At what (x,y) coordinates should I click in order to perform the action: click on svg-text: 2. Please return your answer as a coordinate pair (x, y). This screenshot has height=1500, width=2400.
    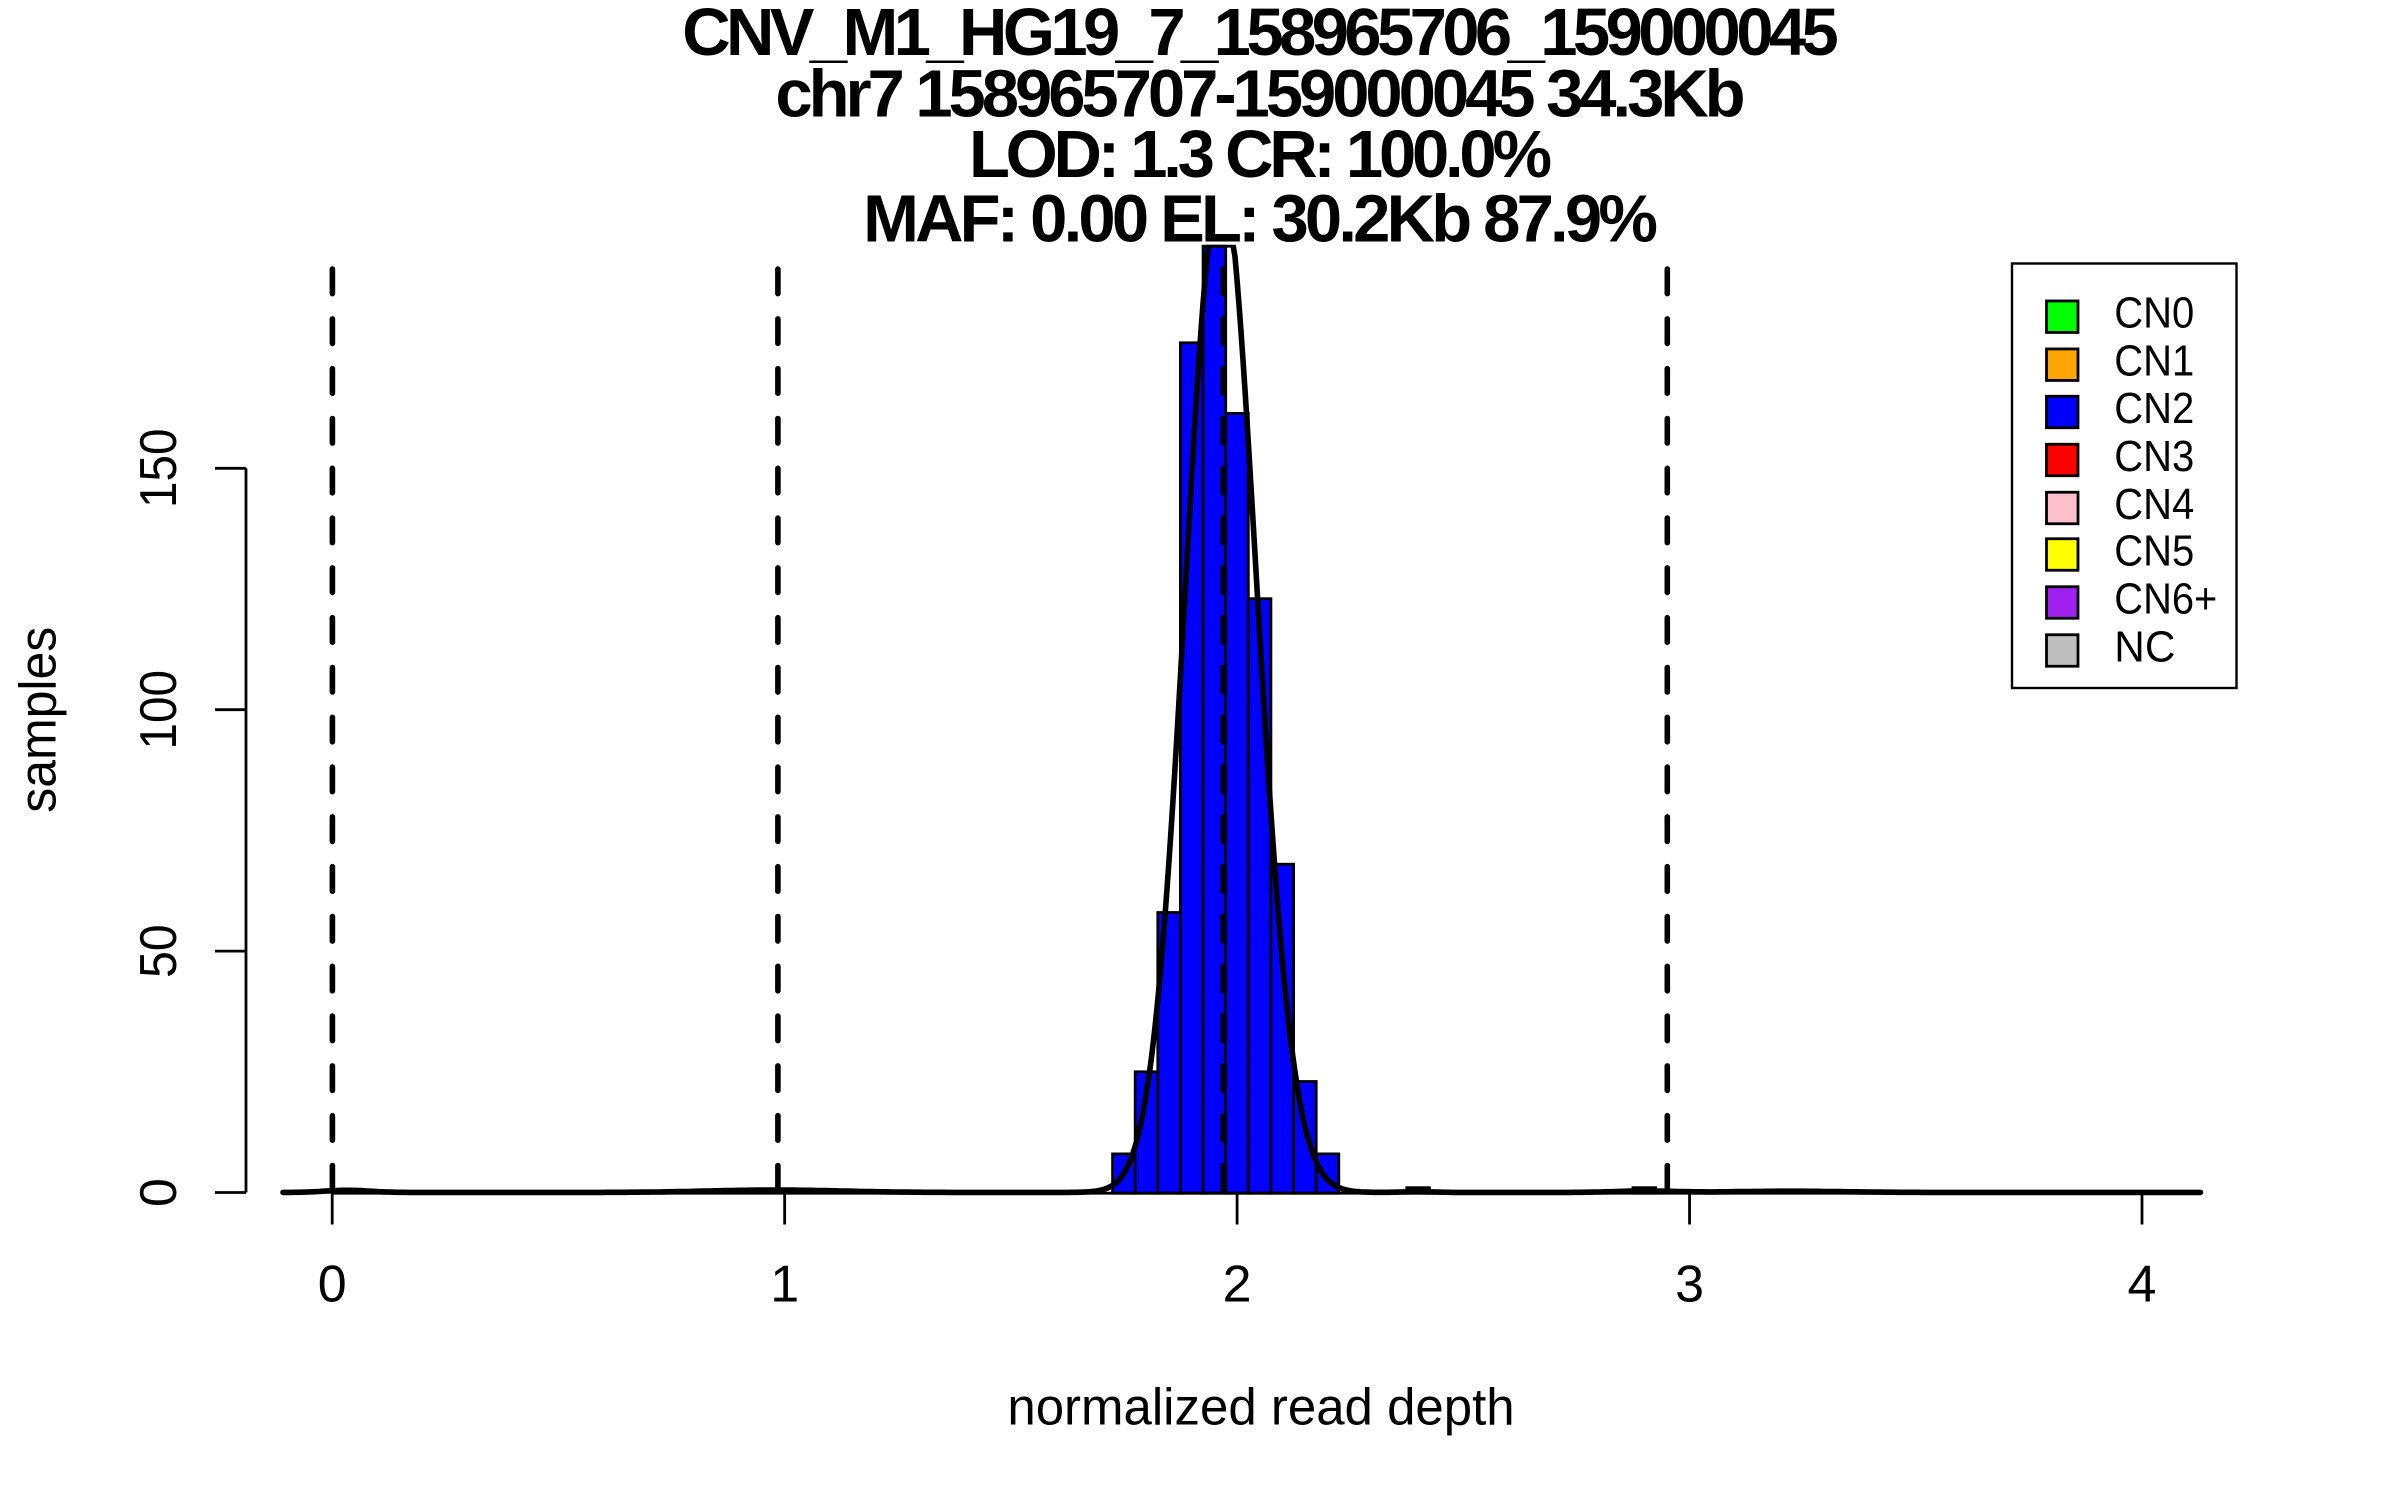
    Looking at the image, I should click on (1237, 1285).